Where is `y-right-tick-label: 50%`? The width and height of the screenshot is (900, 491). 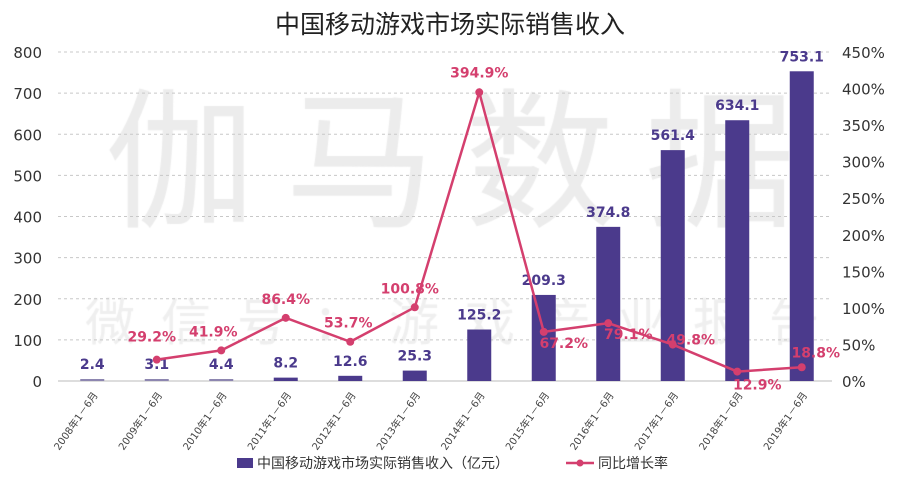
y-right-tick-label: 50% is located at coordinates (858, 345).